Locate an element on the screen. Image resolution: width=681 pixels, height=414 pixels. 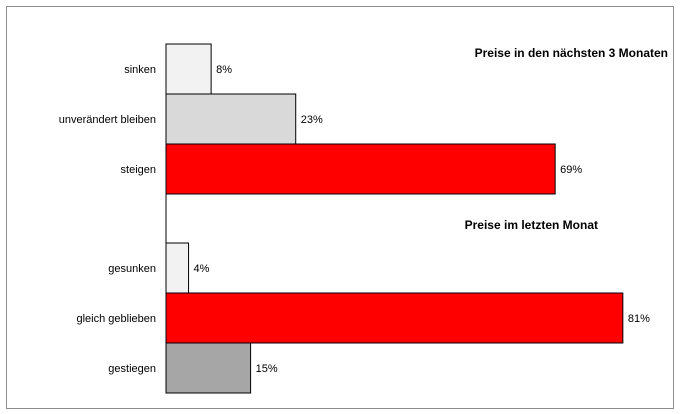
category-label-steigen: steigen is located at coordinates (138, 170).